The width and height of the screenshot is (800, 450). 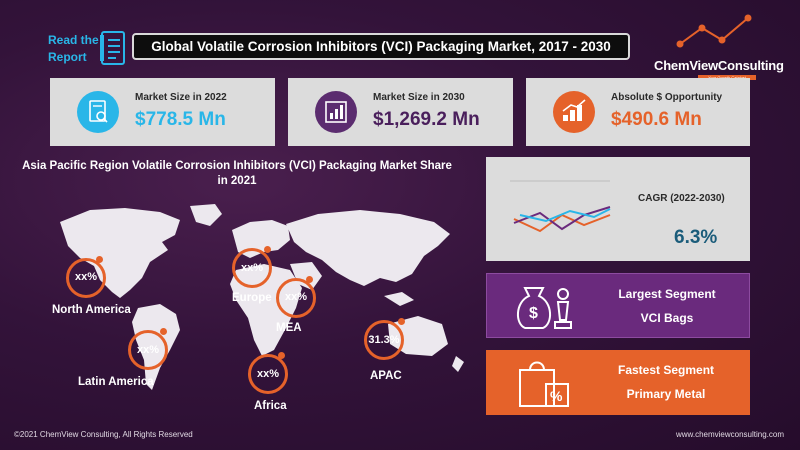 What do you see at coordinates (98, 112) in the screenshot?
I see `document-chart-icon` at bounding box center [98, 112].